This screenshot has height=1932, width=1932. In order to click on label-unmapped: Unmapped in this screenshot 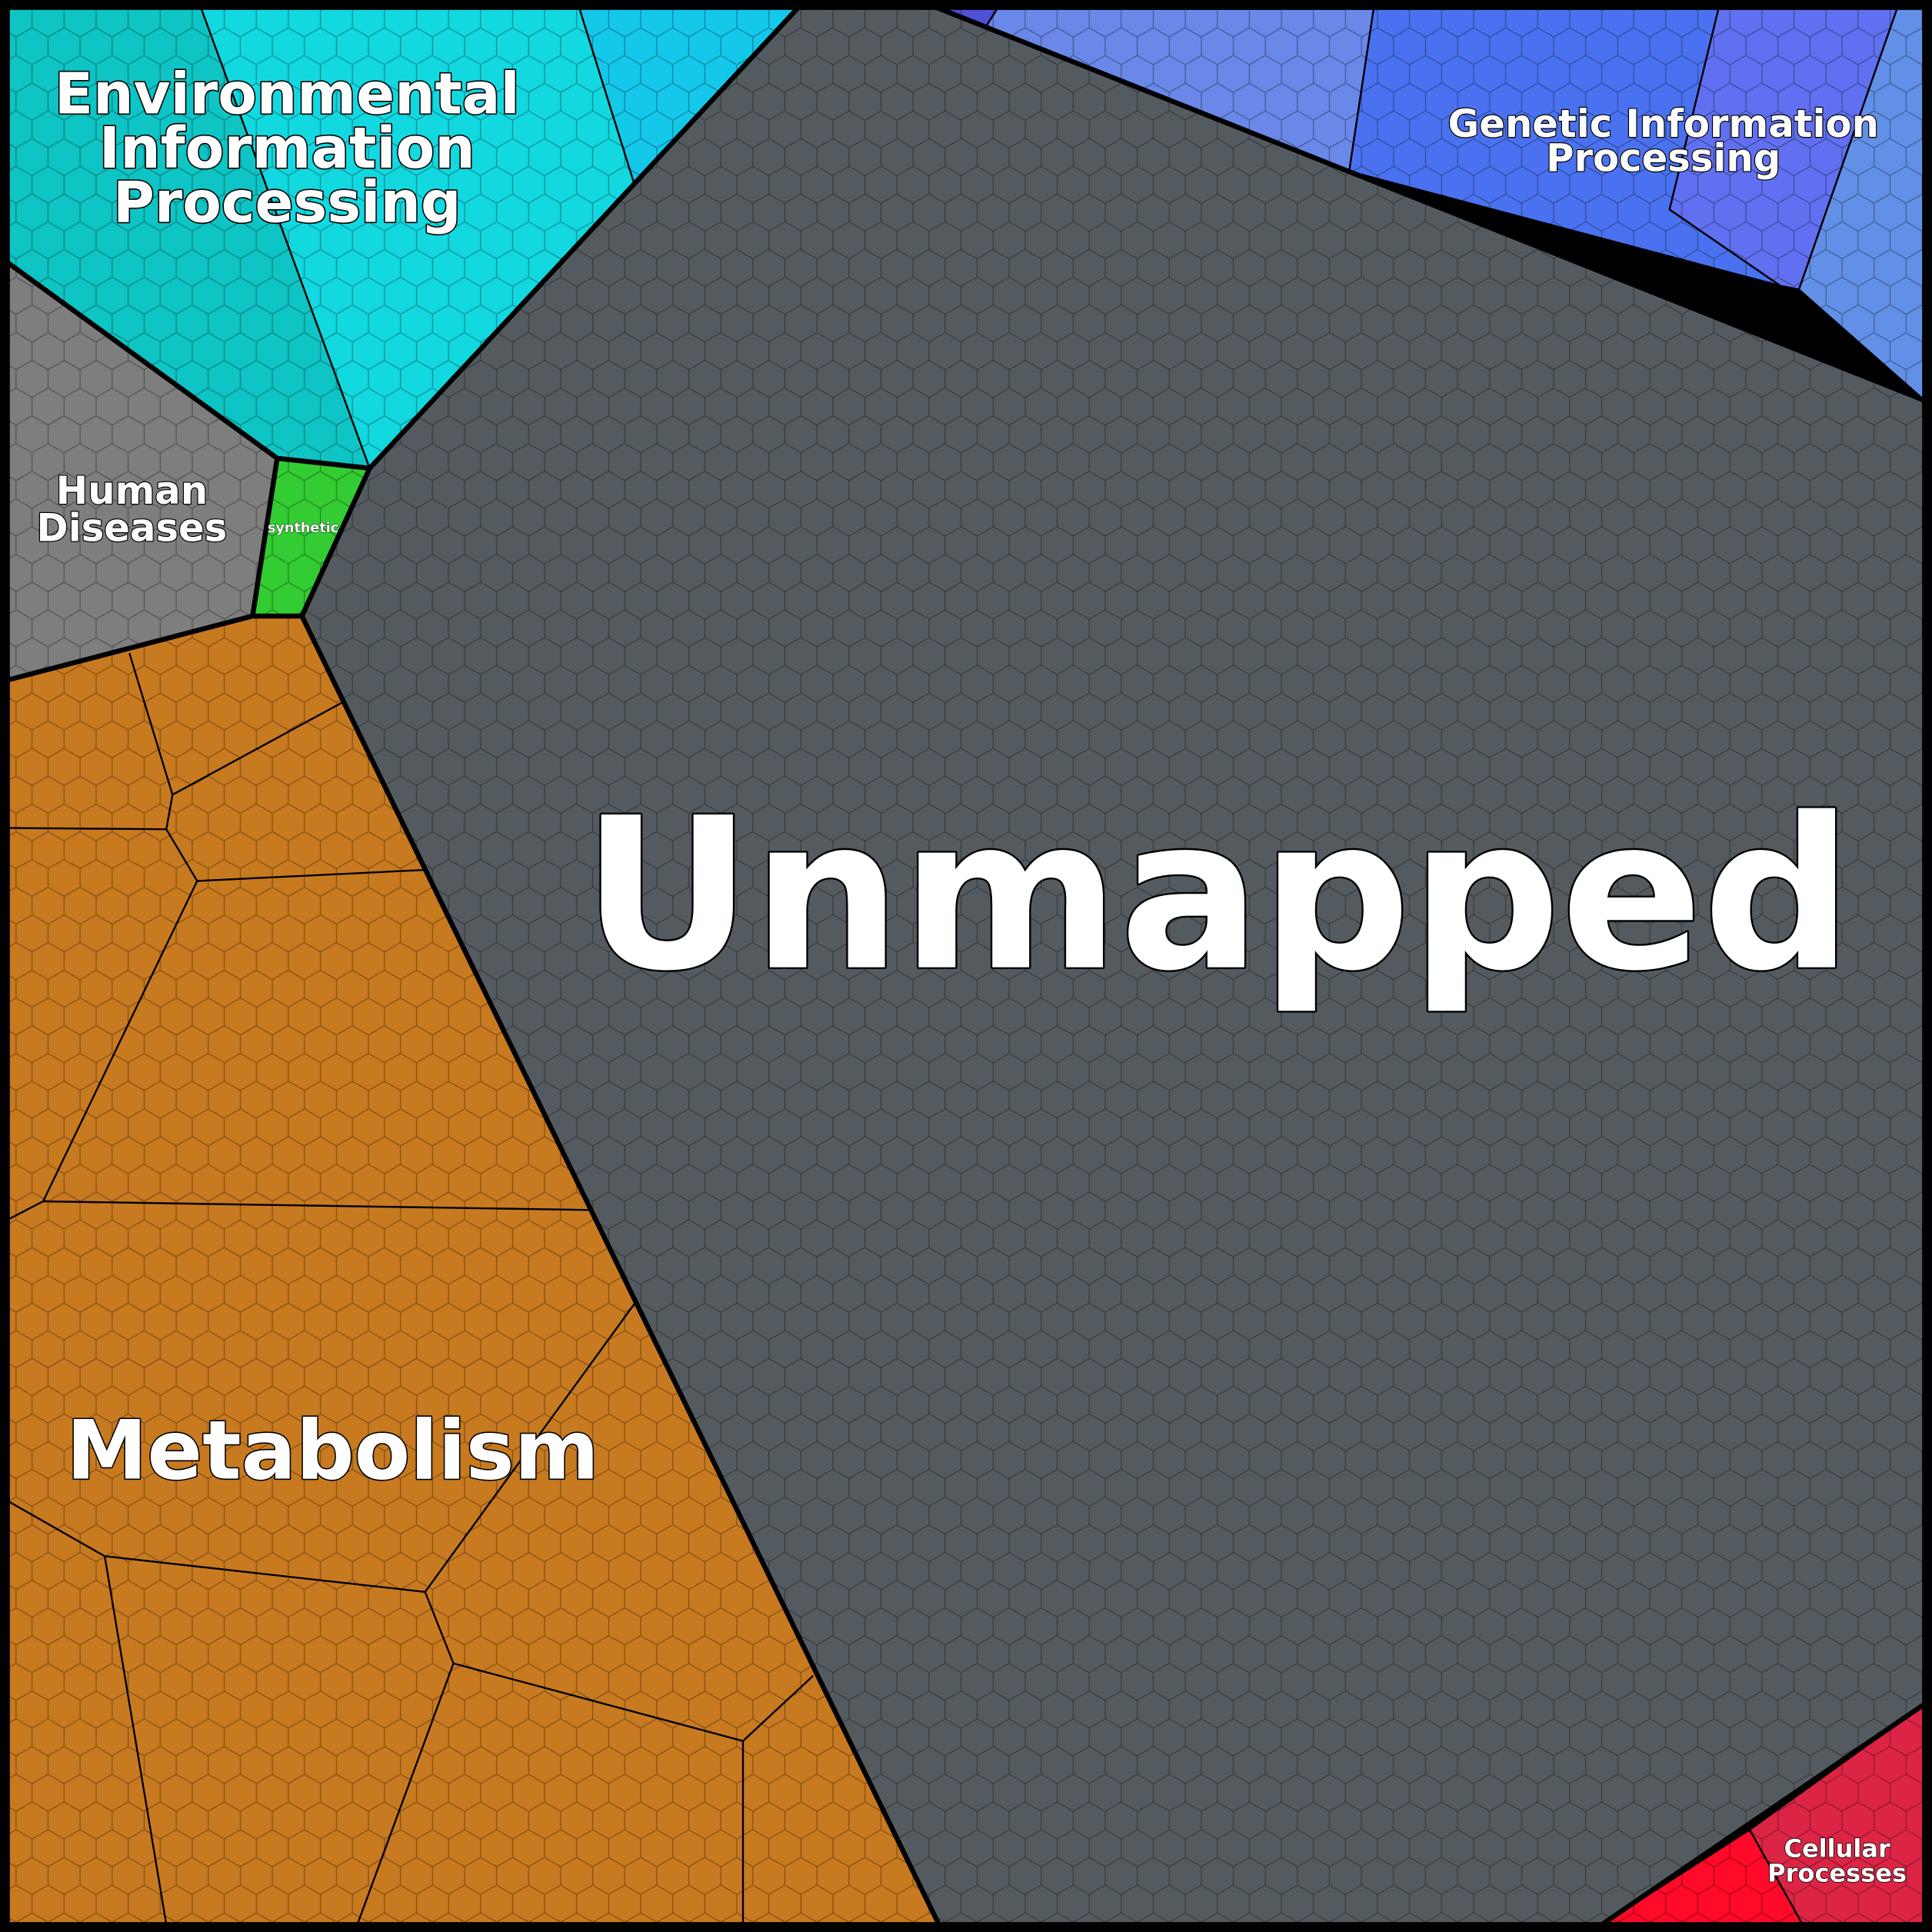, I will do `click(1217, 896)`.